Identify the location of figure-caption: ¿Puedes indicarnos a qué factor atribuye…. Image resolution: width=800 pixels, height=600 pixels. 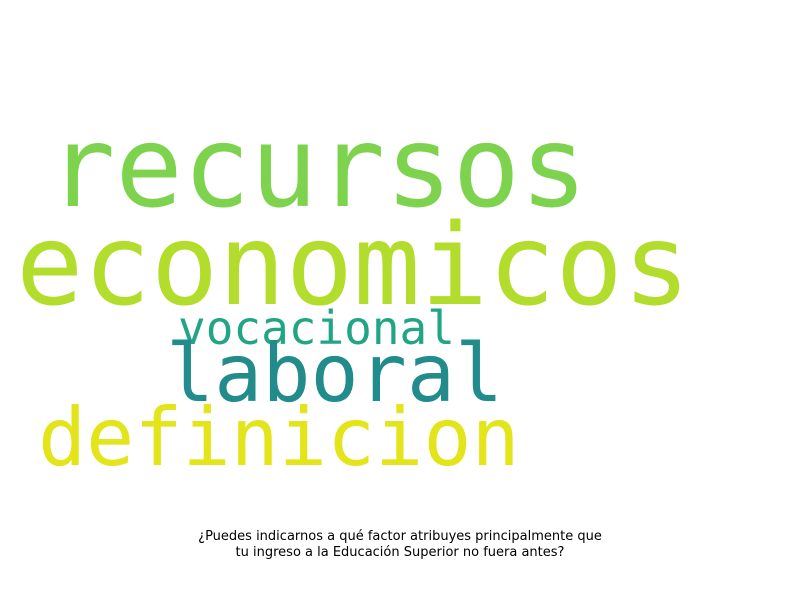
(400, 545).